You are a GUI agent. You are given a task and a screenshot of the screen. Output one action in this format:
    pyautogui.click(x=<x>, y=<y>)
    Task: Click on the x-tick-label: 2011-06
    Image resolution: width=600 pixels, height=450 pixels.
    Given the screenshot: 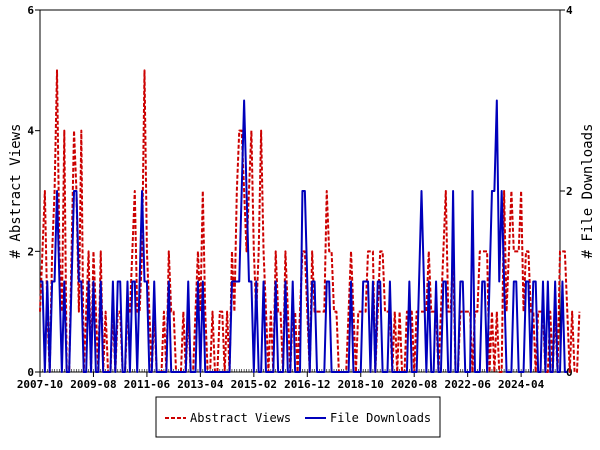 What is the action you would take?
    pyautogui.click(x=147, y=384)
    